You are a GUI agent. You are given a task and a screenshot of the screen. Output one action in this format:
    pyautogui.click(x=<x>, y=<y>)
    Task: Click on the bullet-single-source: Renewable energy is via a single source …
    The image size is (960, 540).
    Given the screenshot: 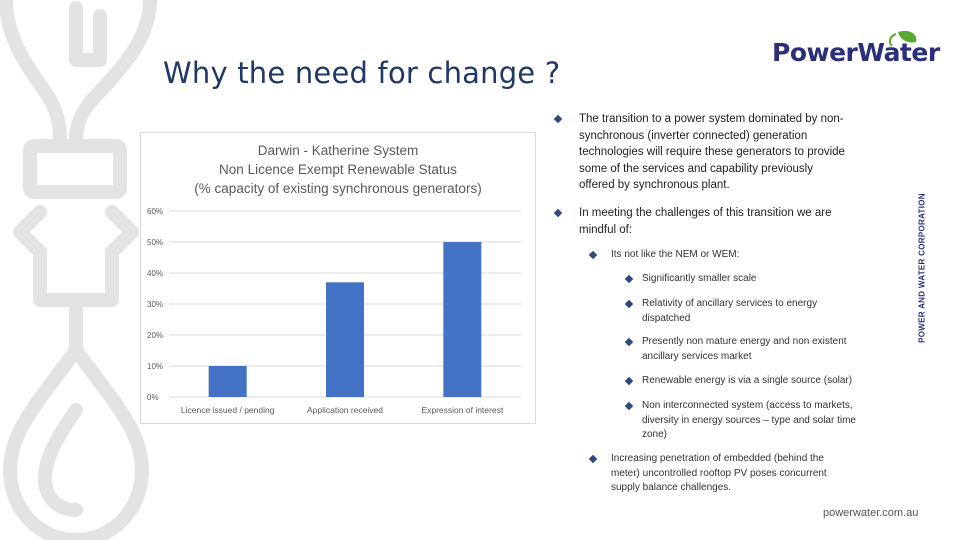 What is the action you would take?
    pyautogui.click(x=747, y=380)
    